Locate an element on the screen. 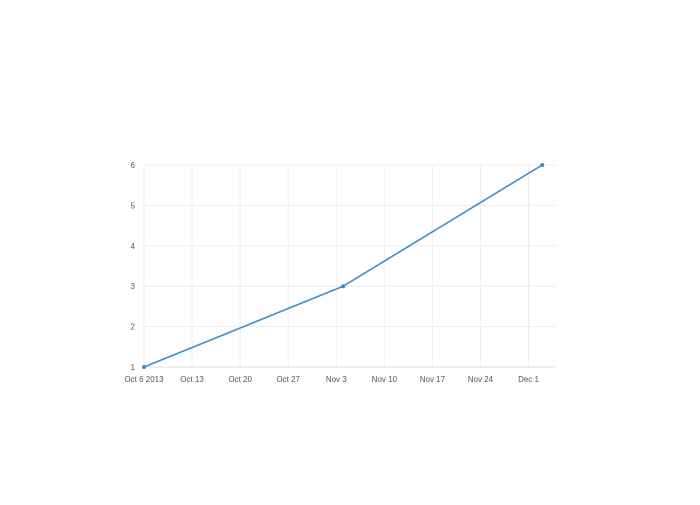 The image size is (700, 505). x-tick-label: Nov 24 is located at coordinates (481, 379).